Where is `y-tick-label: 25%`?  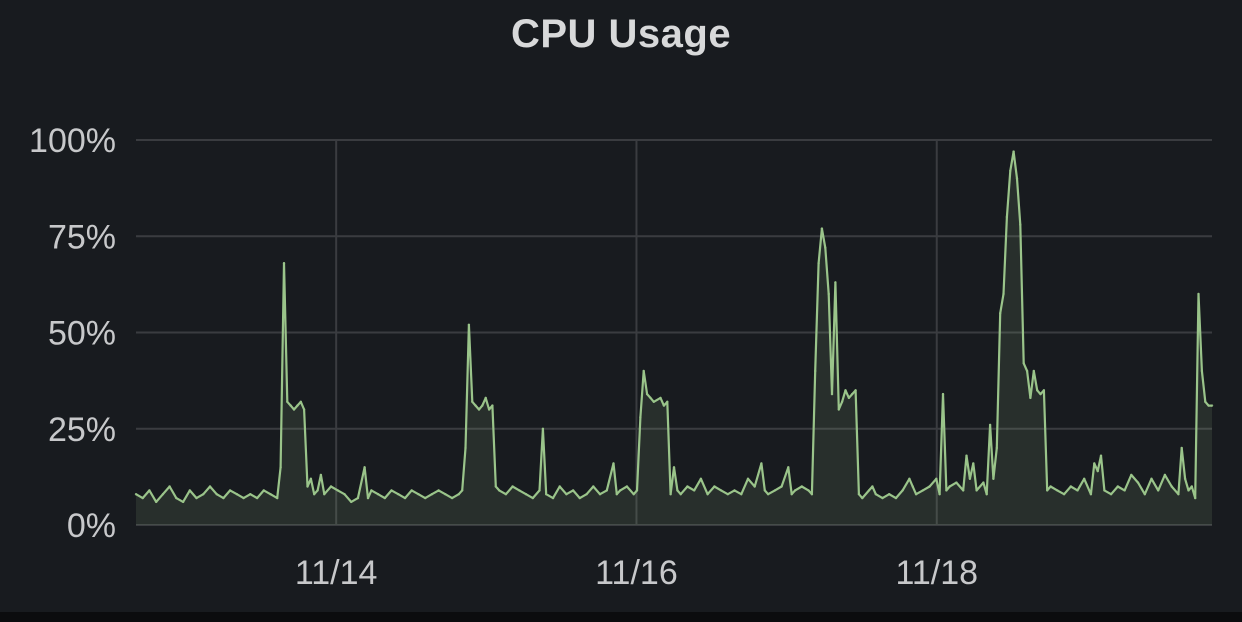
y-tick-label: 25% is located at coordinates (82, 430).